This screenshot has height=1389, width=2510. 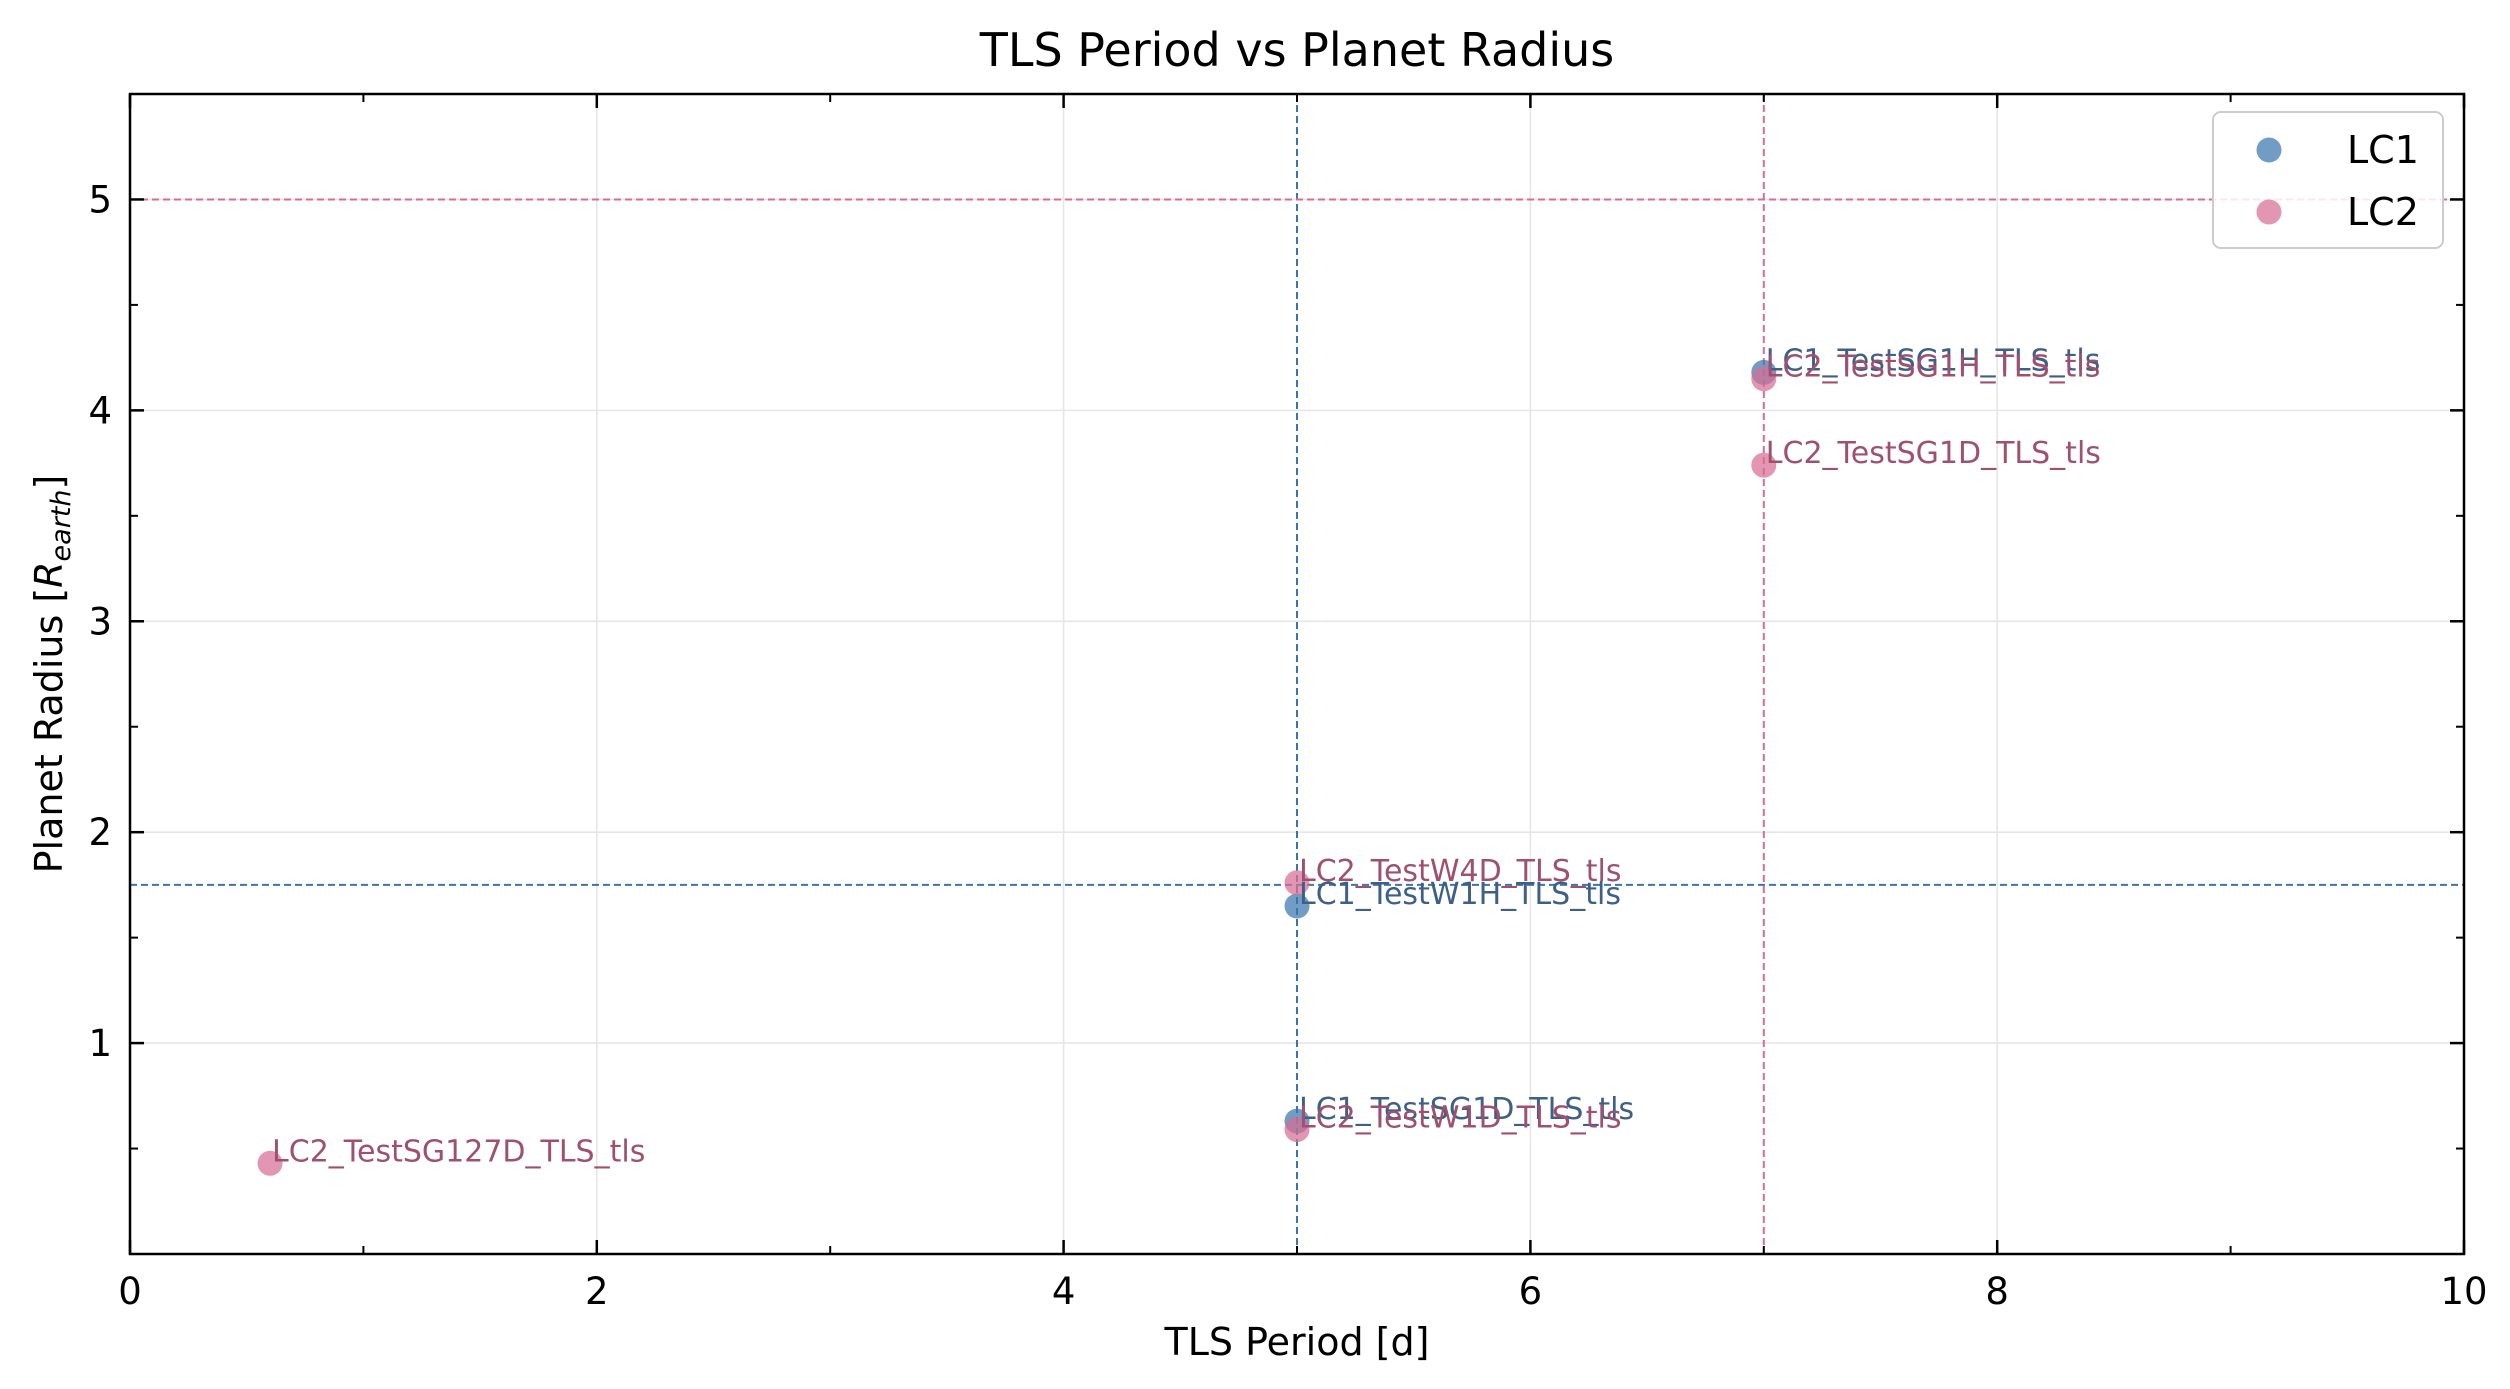 I want to click on lc1-point-label: LC1_TestSG1D_TLS_tls, so click(x=1466, y=1109).